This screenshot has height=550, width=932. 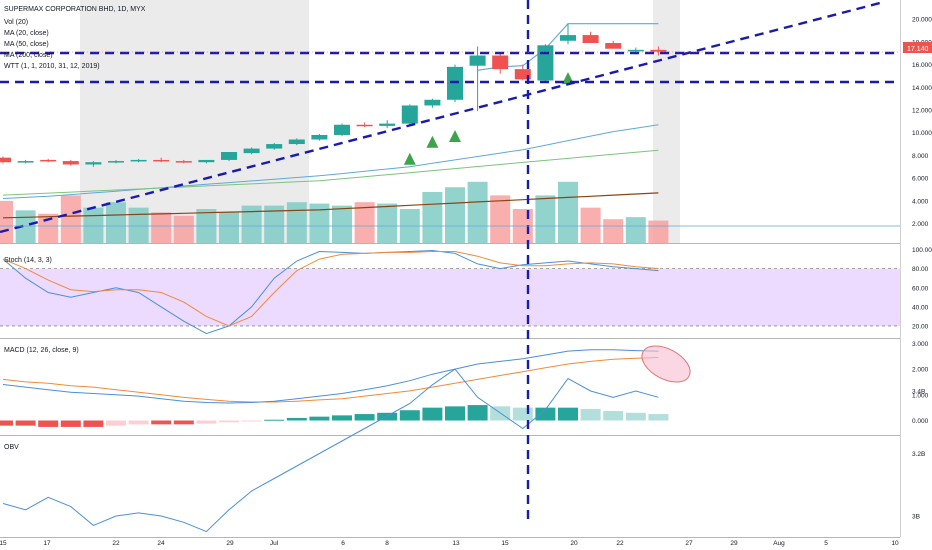 What do you see at coordinates (26, 44) in the screenshot?
I see `legend-ma50: MA (50, close)` at bounding box center [26, 44].